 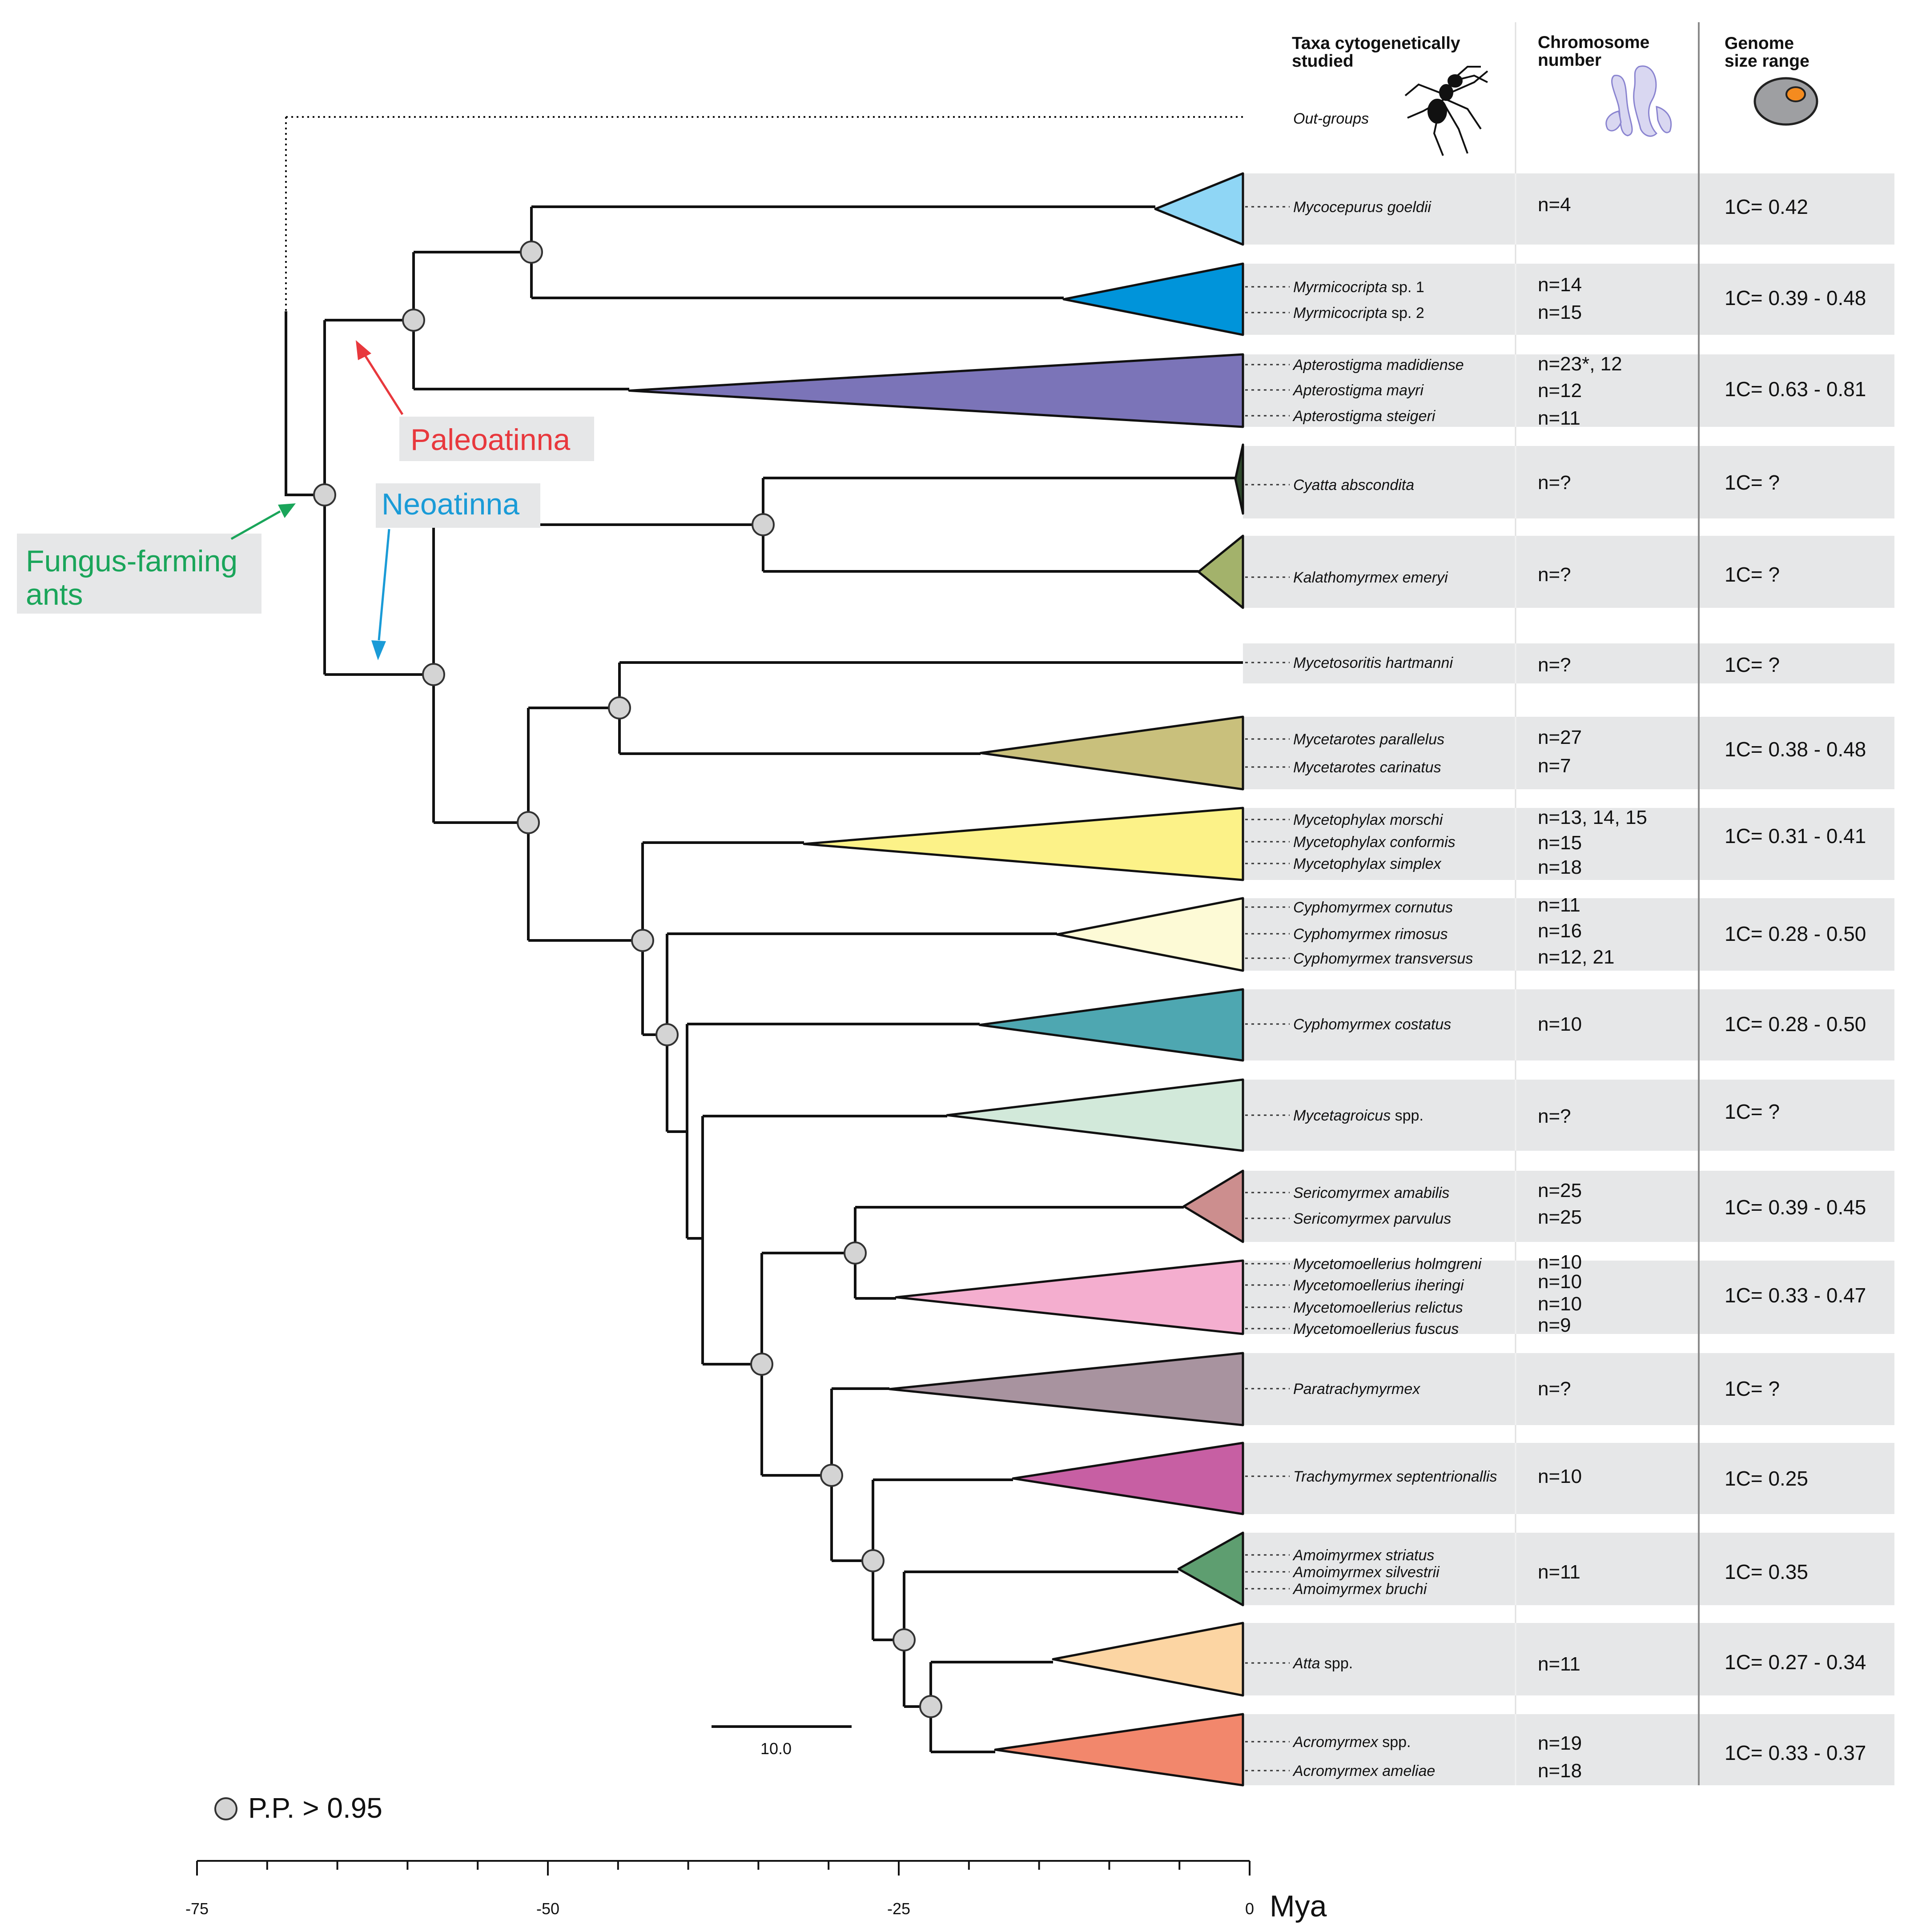 What do you see at coordinates (1374, 842) in the screenshot?
I see `taxon-name-italic: Mycetophylax conformis` at bounding box center [1374, 842].